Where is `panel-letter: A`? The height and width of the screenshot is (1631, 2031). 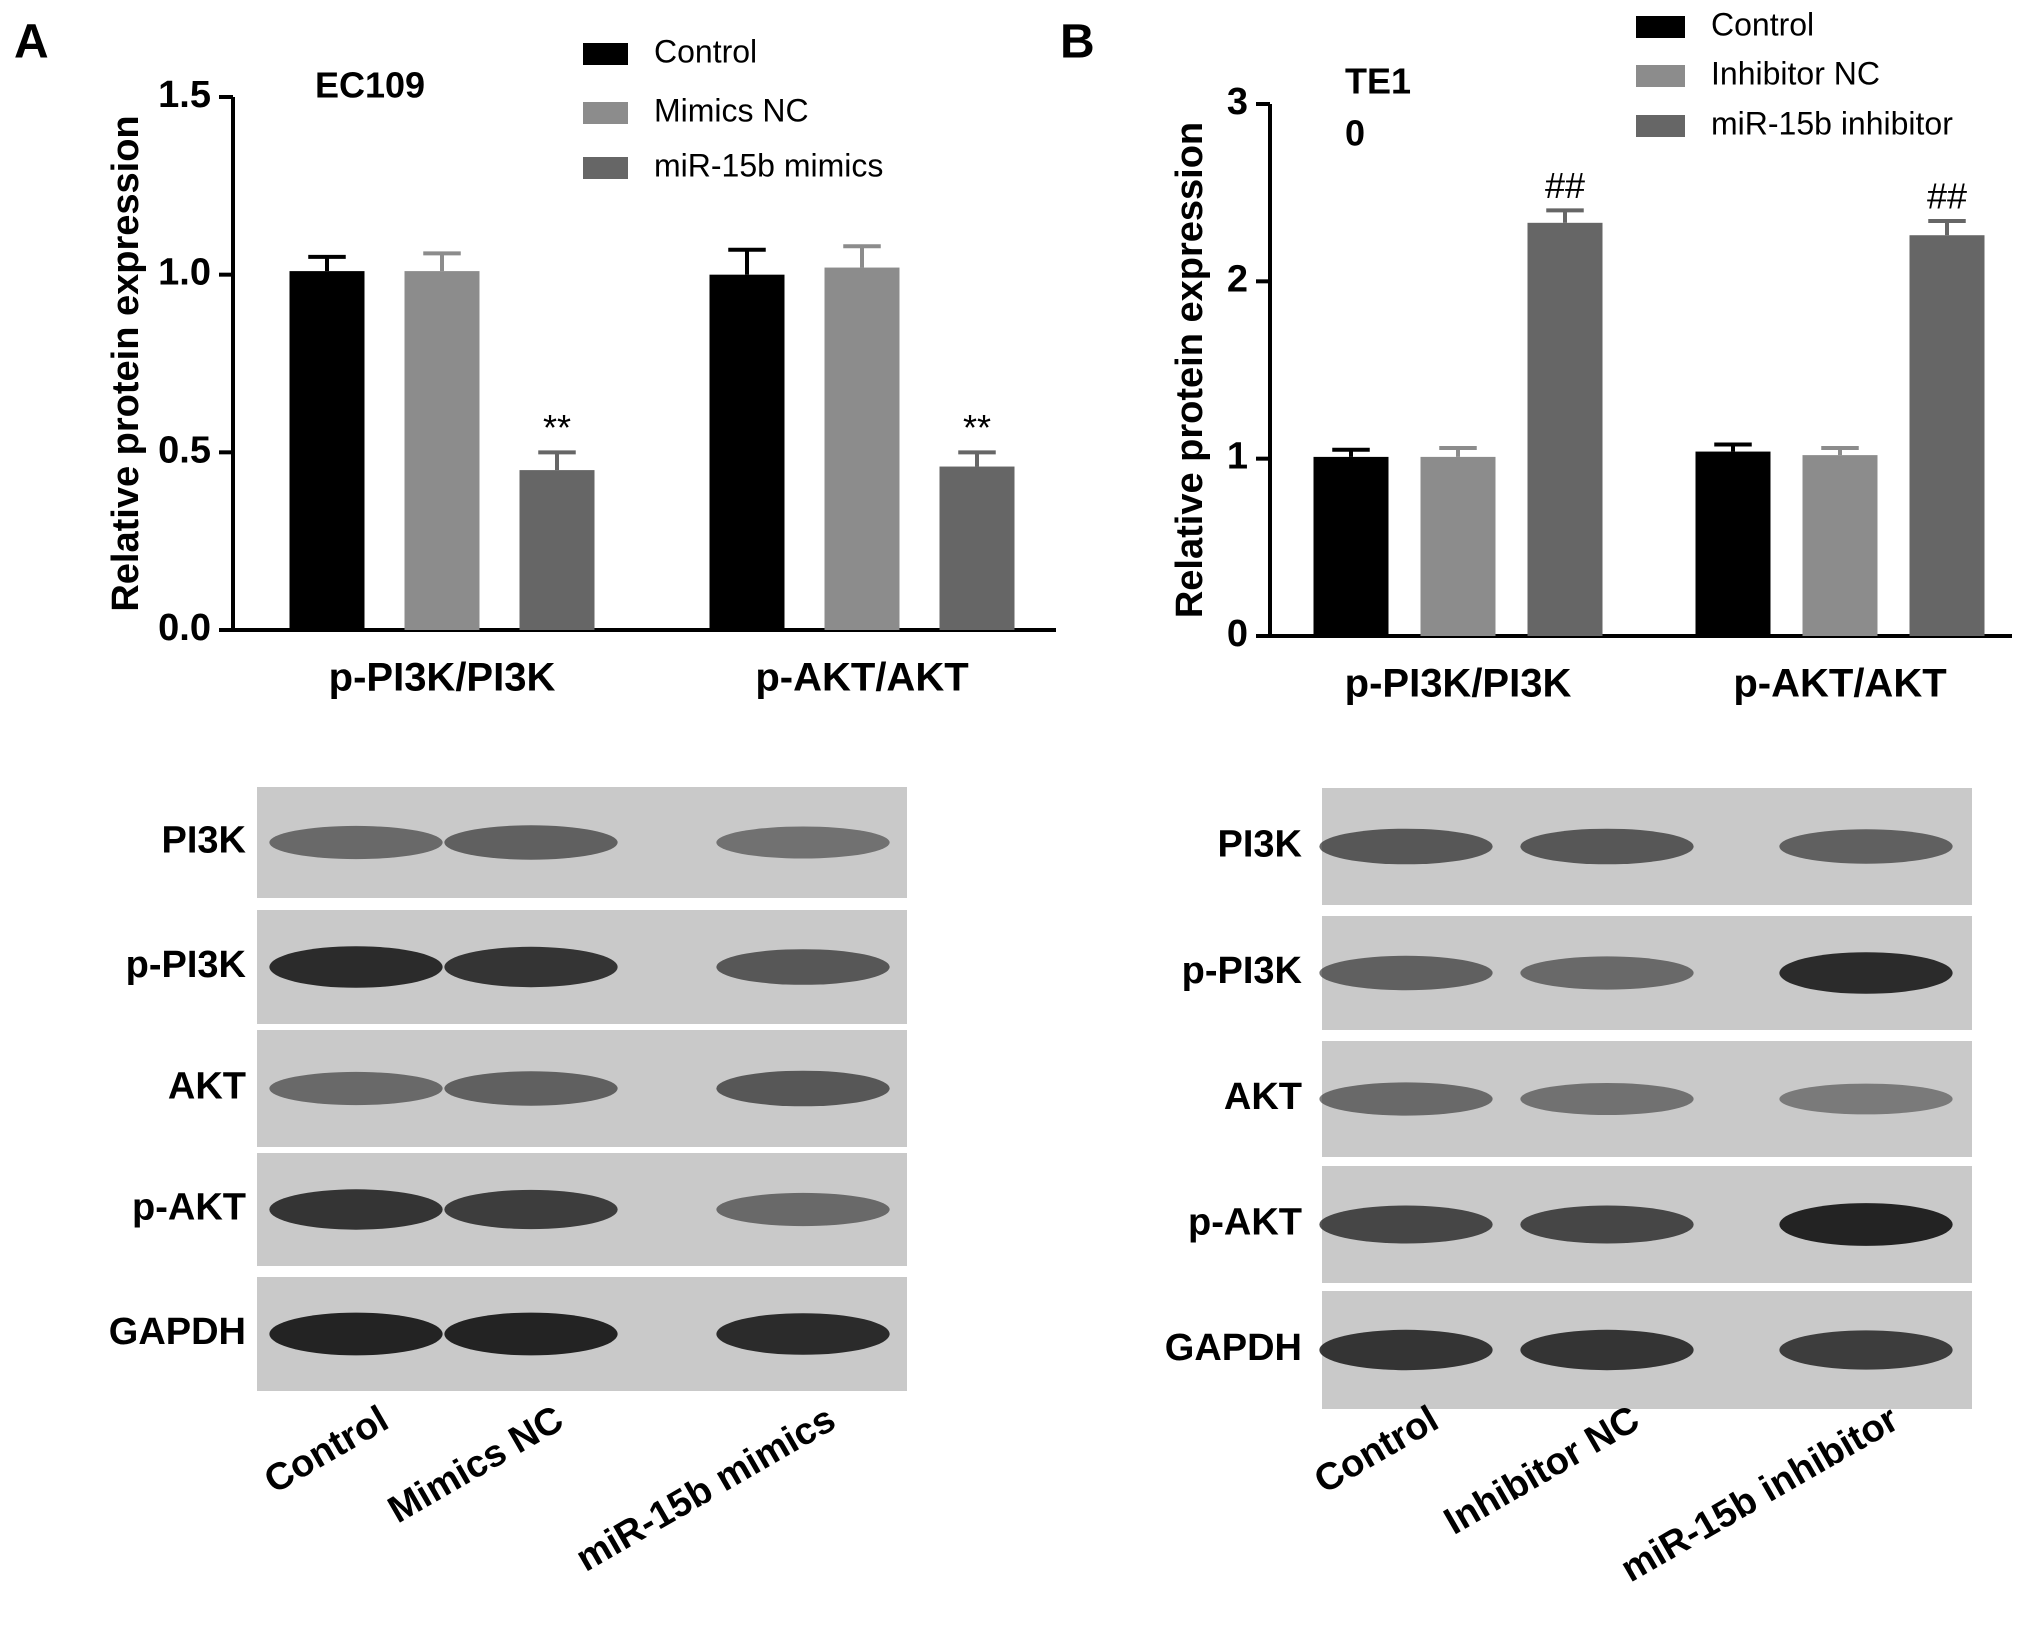 panel-letter: A is located at coordinates (31, 42).